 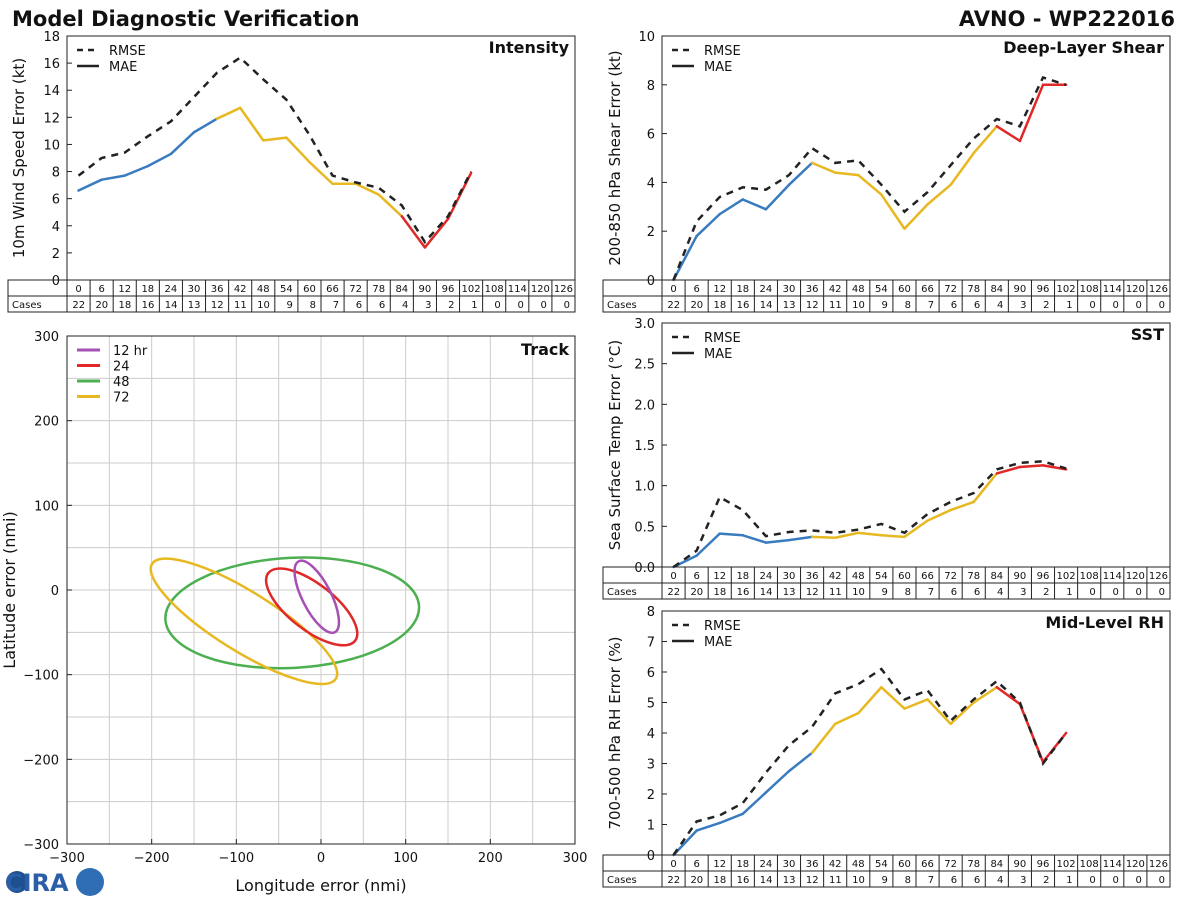 What do you see at coordinates (1147, 334) in the screenshot?
I see `panel-title: SST` at bounding box center [1147, 334].